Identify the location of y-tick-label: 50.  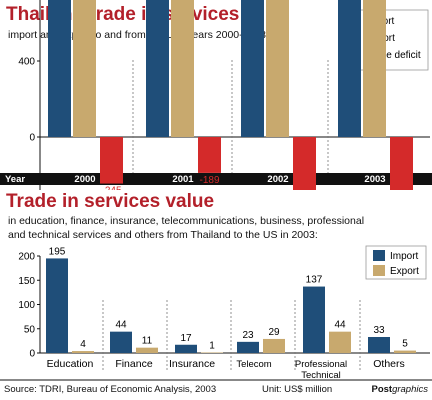
(30, 329).